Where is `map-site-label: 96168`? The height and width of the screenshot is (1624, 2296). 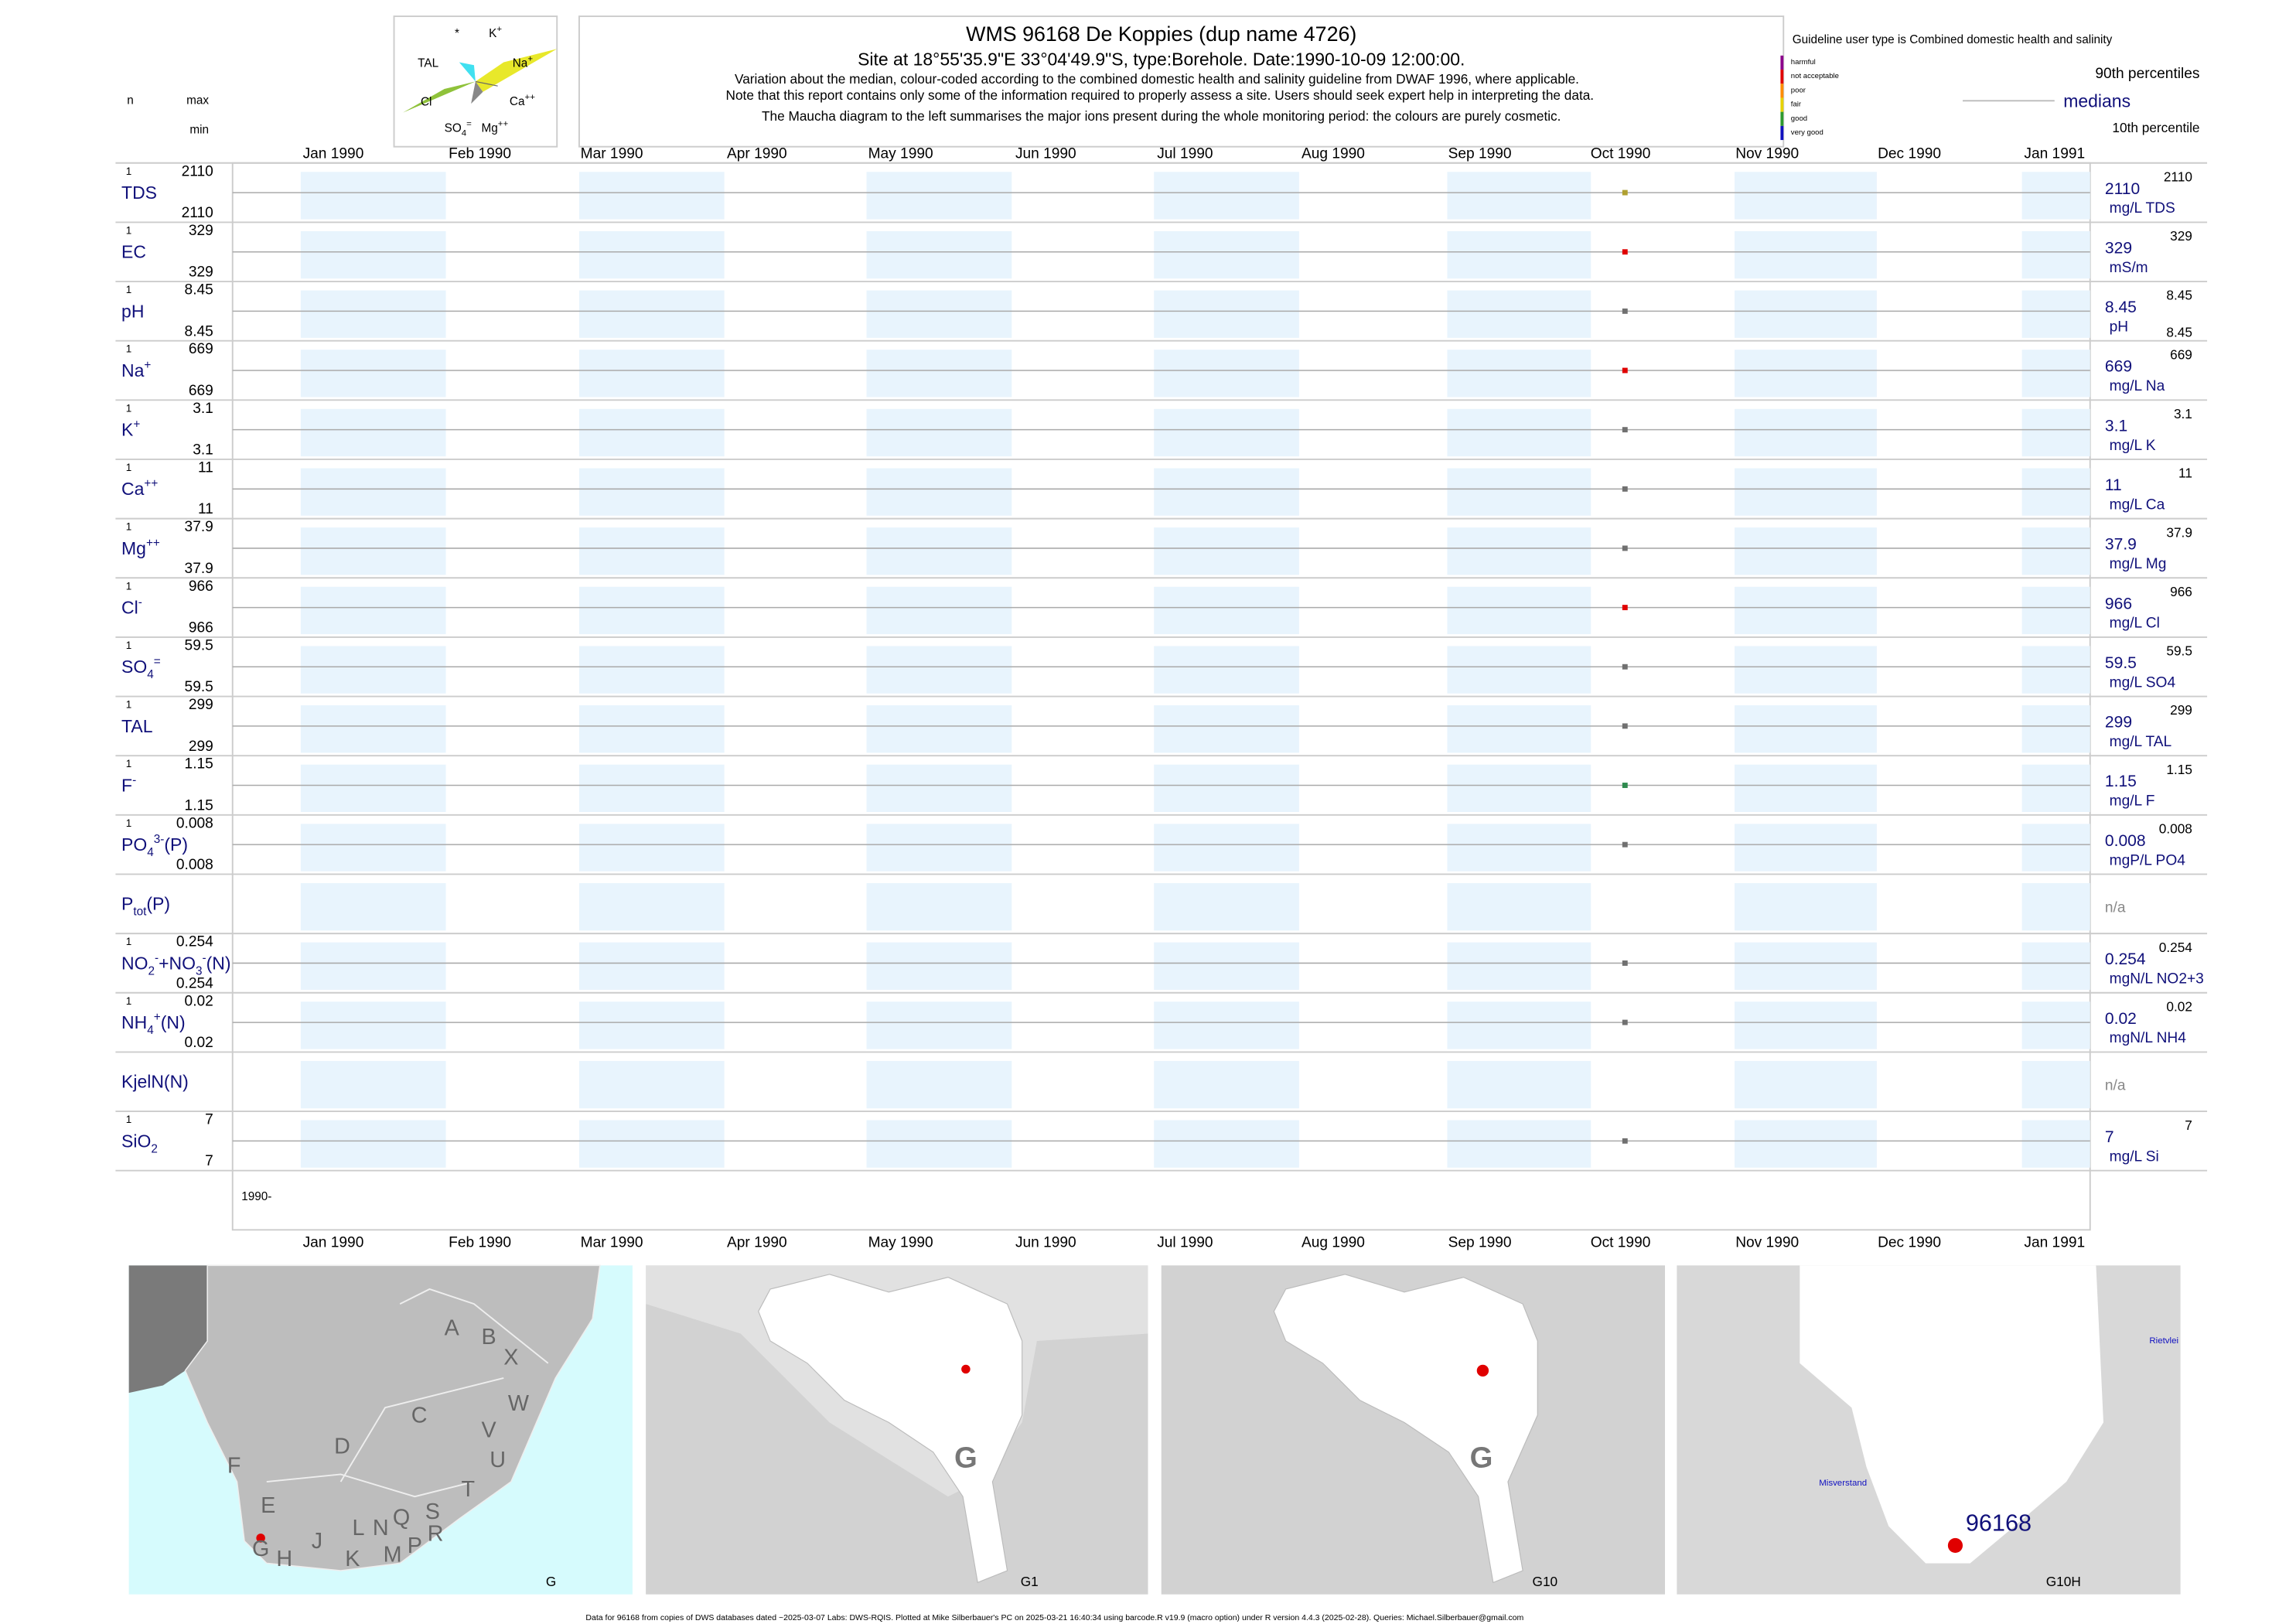
map-site-label: 96168 is located at coordinates (1999, 1523).